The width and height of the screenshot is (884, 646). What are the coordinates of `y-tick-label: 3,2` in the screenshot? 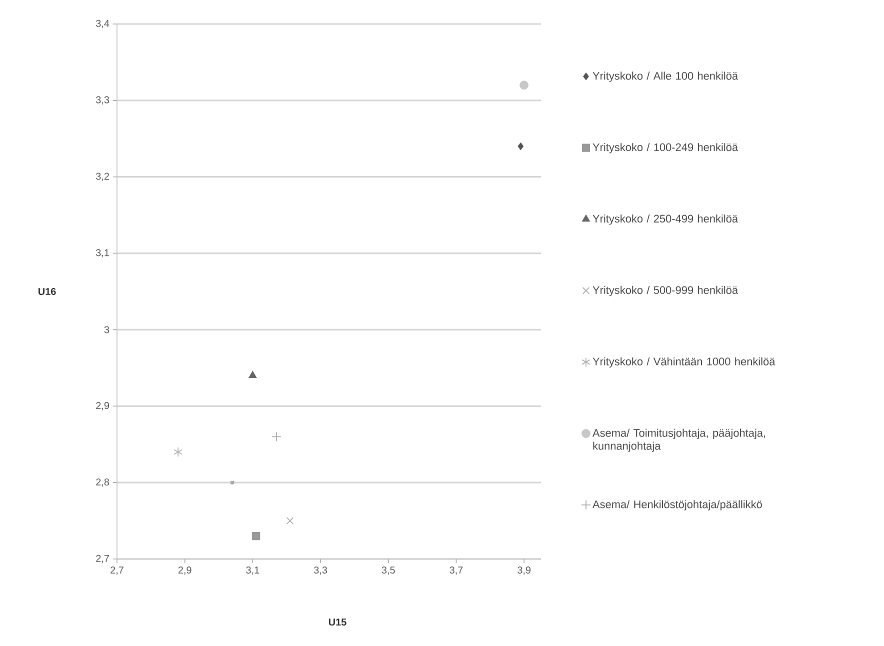 It's located at (102, 176).